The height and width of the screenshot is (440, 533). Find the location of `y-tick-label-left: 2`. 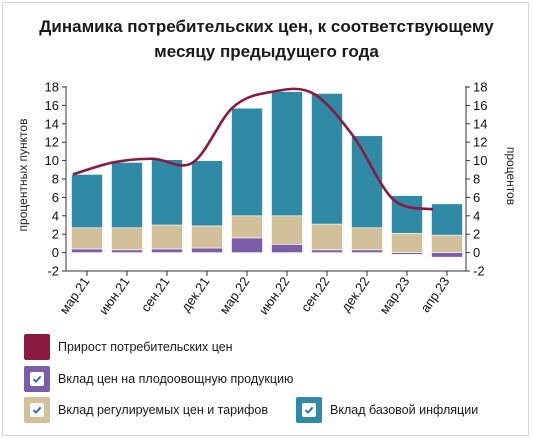

y-tick-label-left: 2 is located at coordinates (55, 234).